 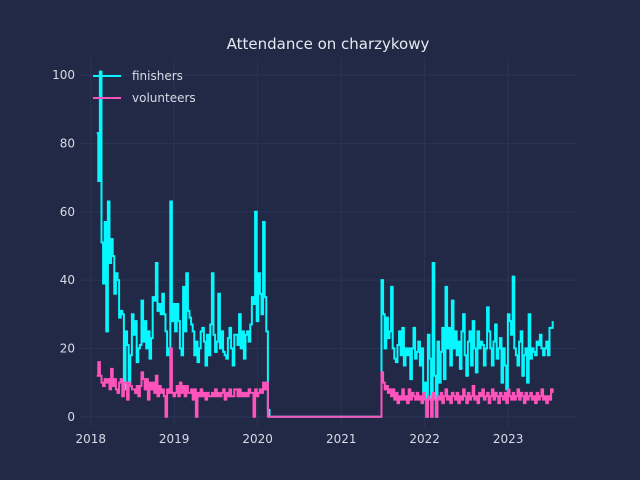 I want to click on legend-label: volunteers, so click(x=164, y=98).